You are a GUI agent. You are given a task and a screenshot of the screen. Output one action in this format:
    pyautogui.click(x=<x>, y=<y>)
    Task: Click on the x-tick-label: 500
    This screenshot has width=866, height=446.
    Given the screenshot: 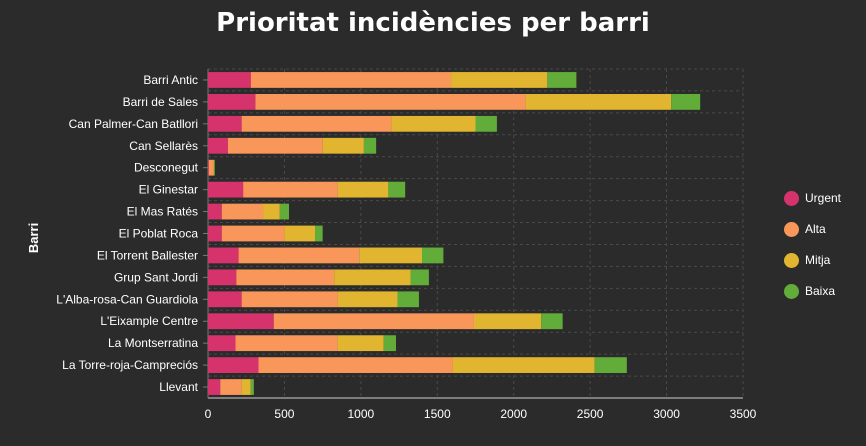 What is the action you would take?
    pyautogui.click(x=284, y=414)
    